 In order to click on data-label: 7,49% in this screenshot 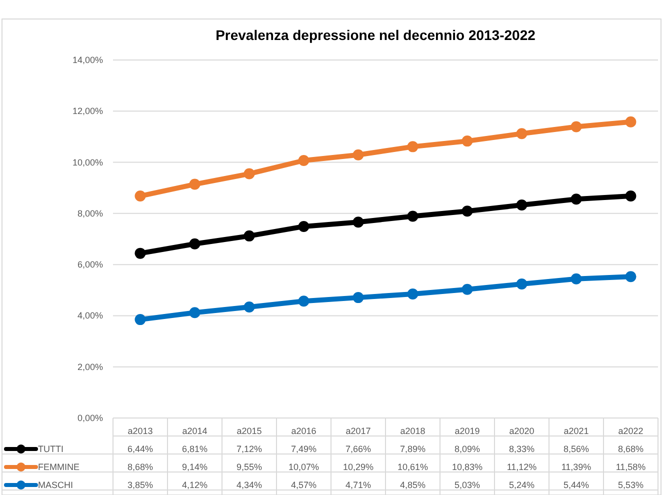, I will do `click(303, 449)`.